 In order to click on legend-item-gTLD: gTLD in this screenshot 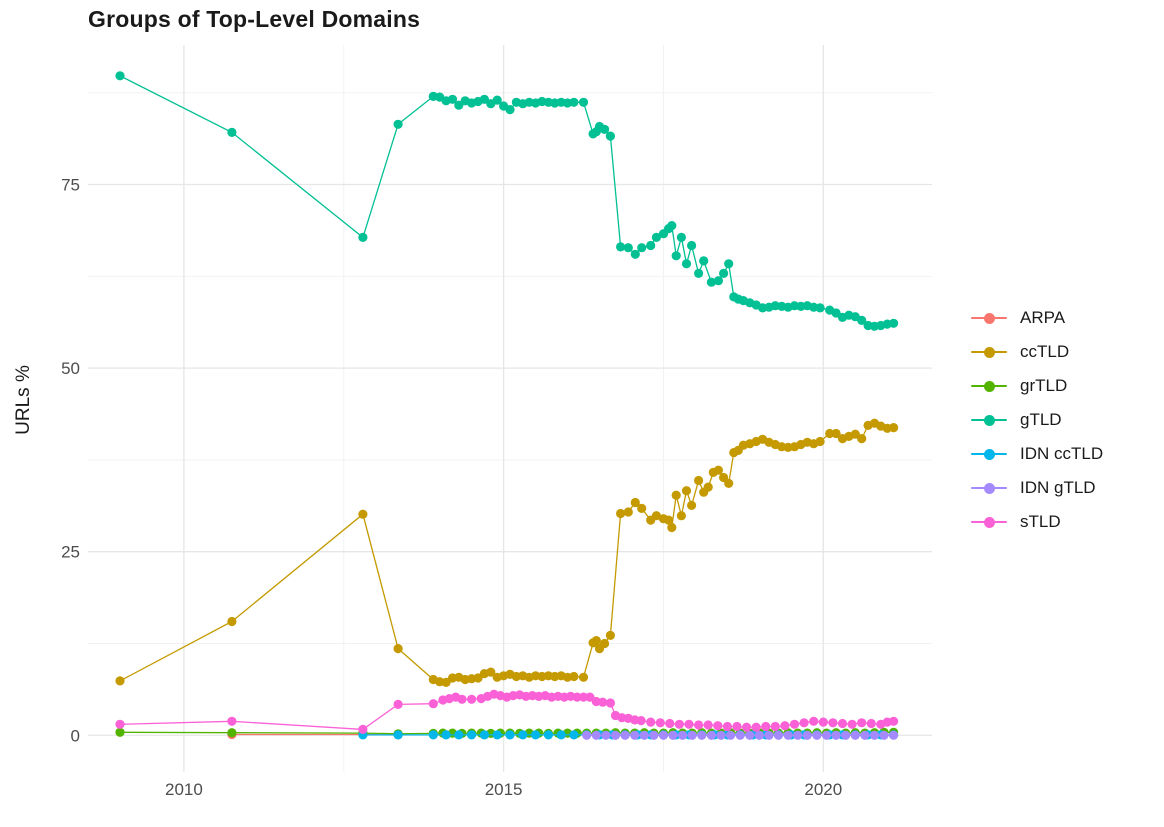, I will do `click(1037, 420)`.